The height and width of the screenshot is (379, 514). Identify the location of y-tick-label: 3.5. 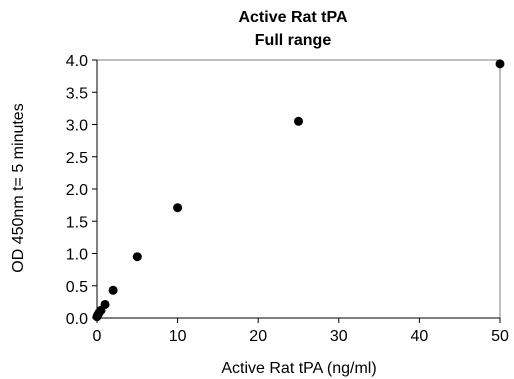
(77, 93).